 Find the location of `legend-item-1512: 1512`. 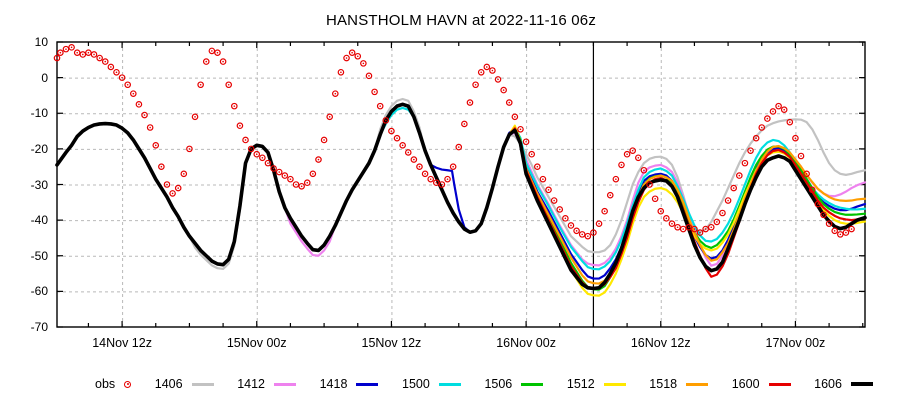

legend-item-1512: 1512 is located at coordinates (596, 384).